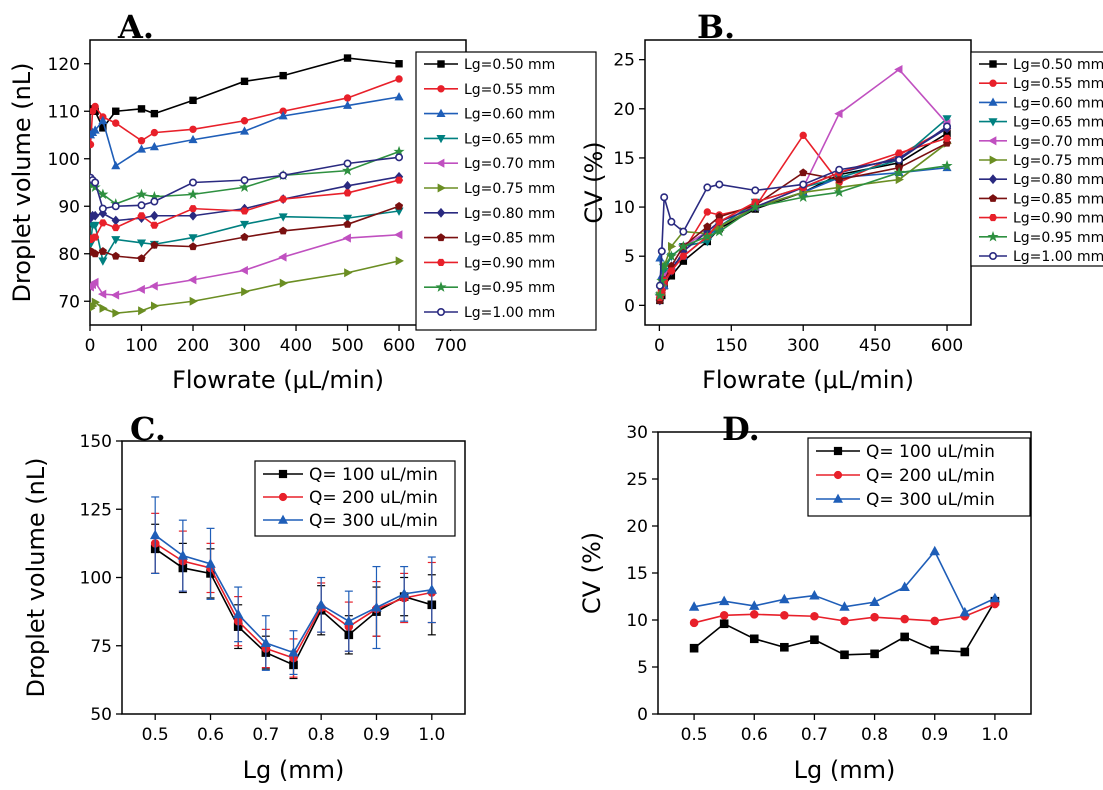 This screenshot has width=1103, height=790. What do you see at coordinates (69, 255) in the screenshot?
I see `y-tick-label: 80` at bounding box center [69, 255].